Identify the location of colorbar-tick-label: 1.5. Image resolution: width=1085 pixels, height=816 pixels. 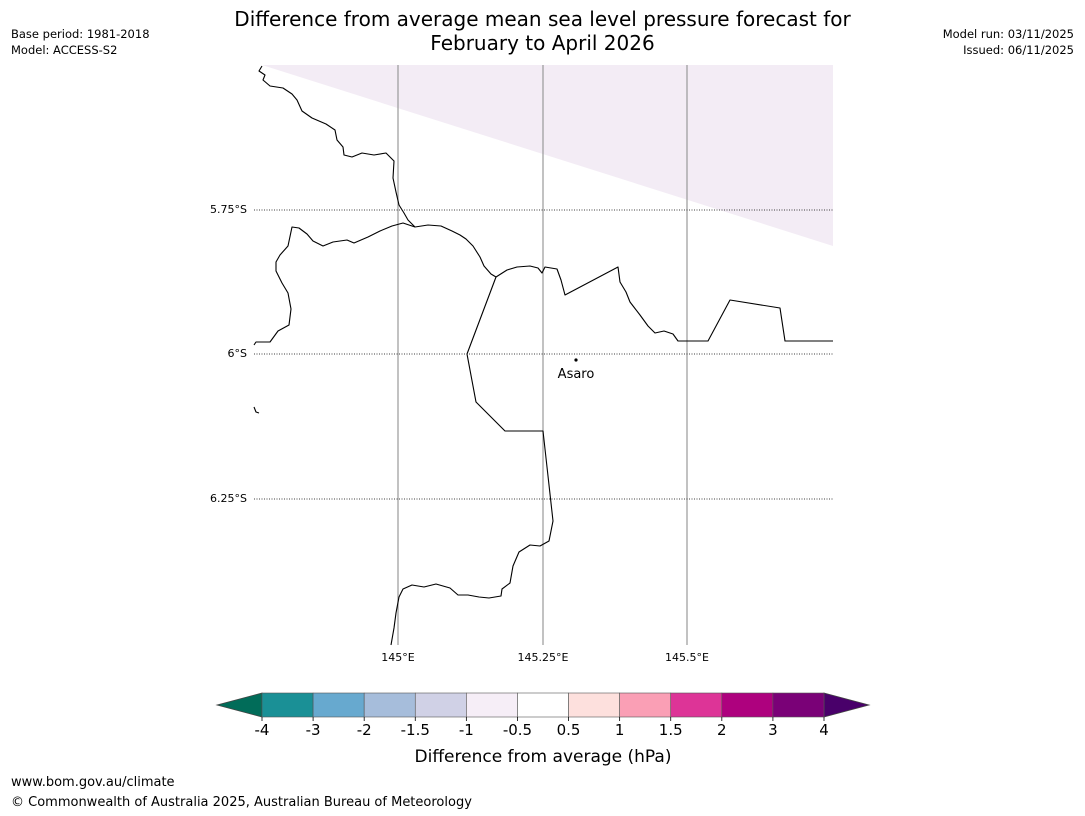
(671, 730).